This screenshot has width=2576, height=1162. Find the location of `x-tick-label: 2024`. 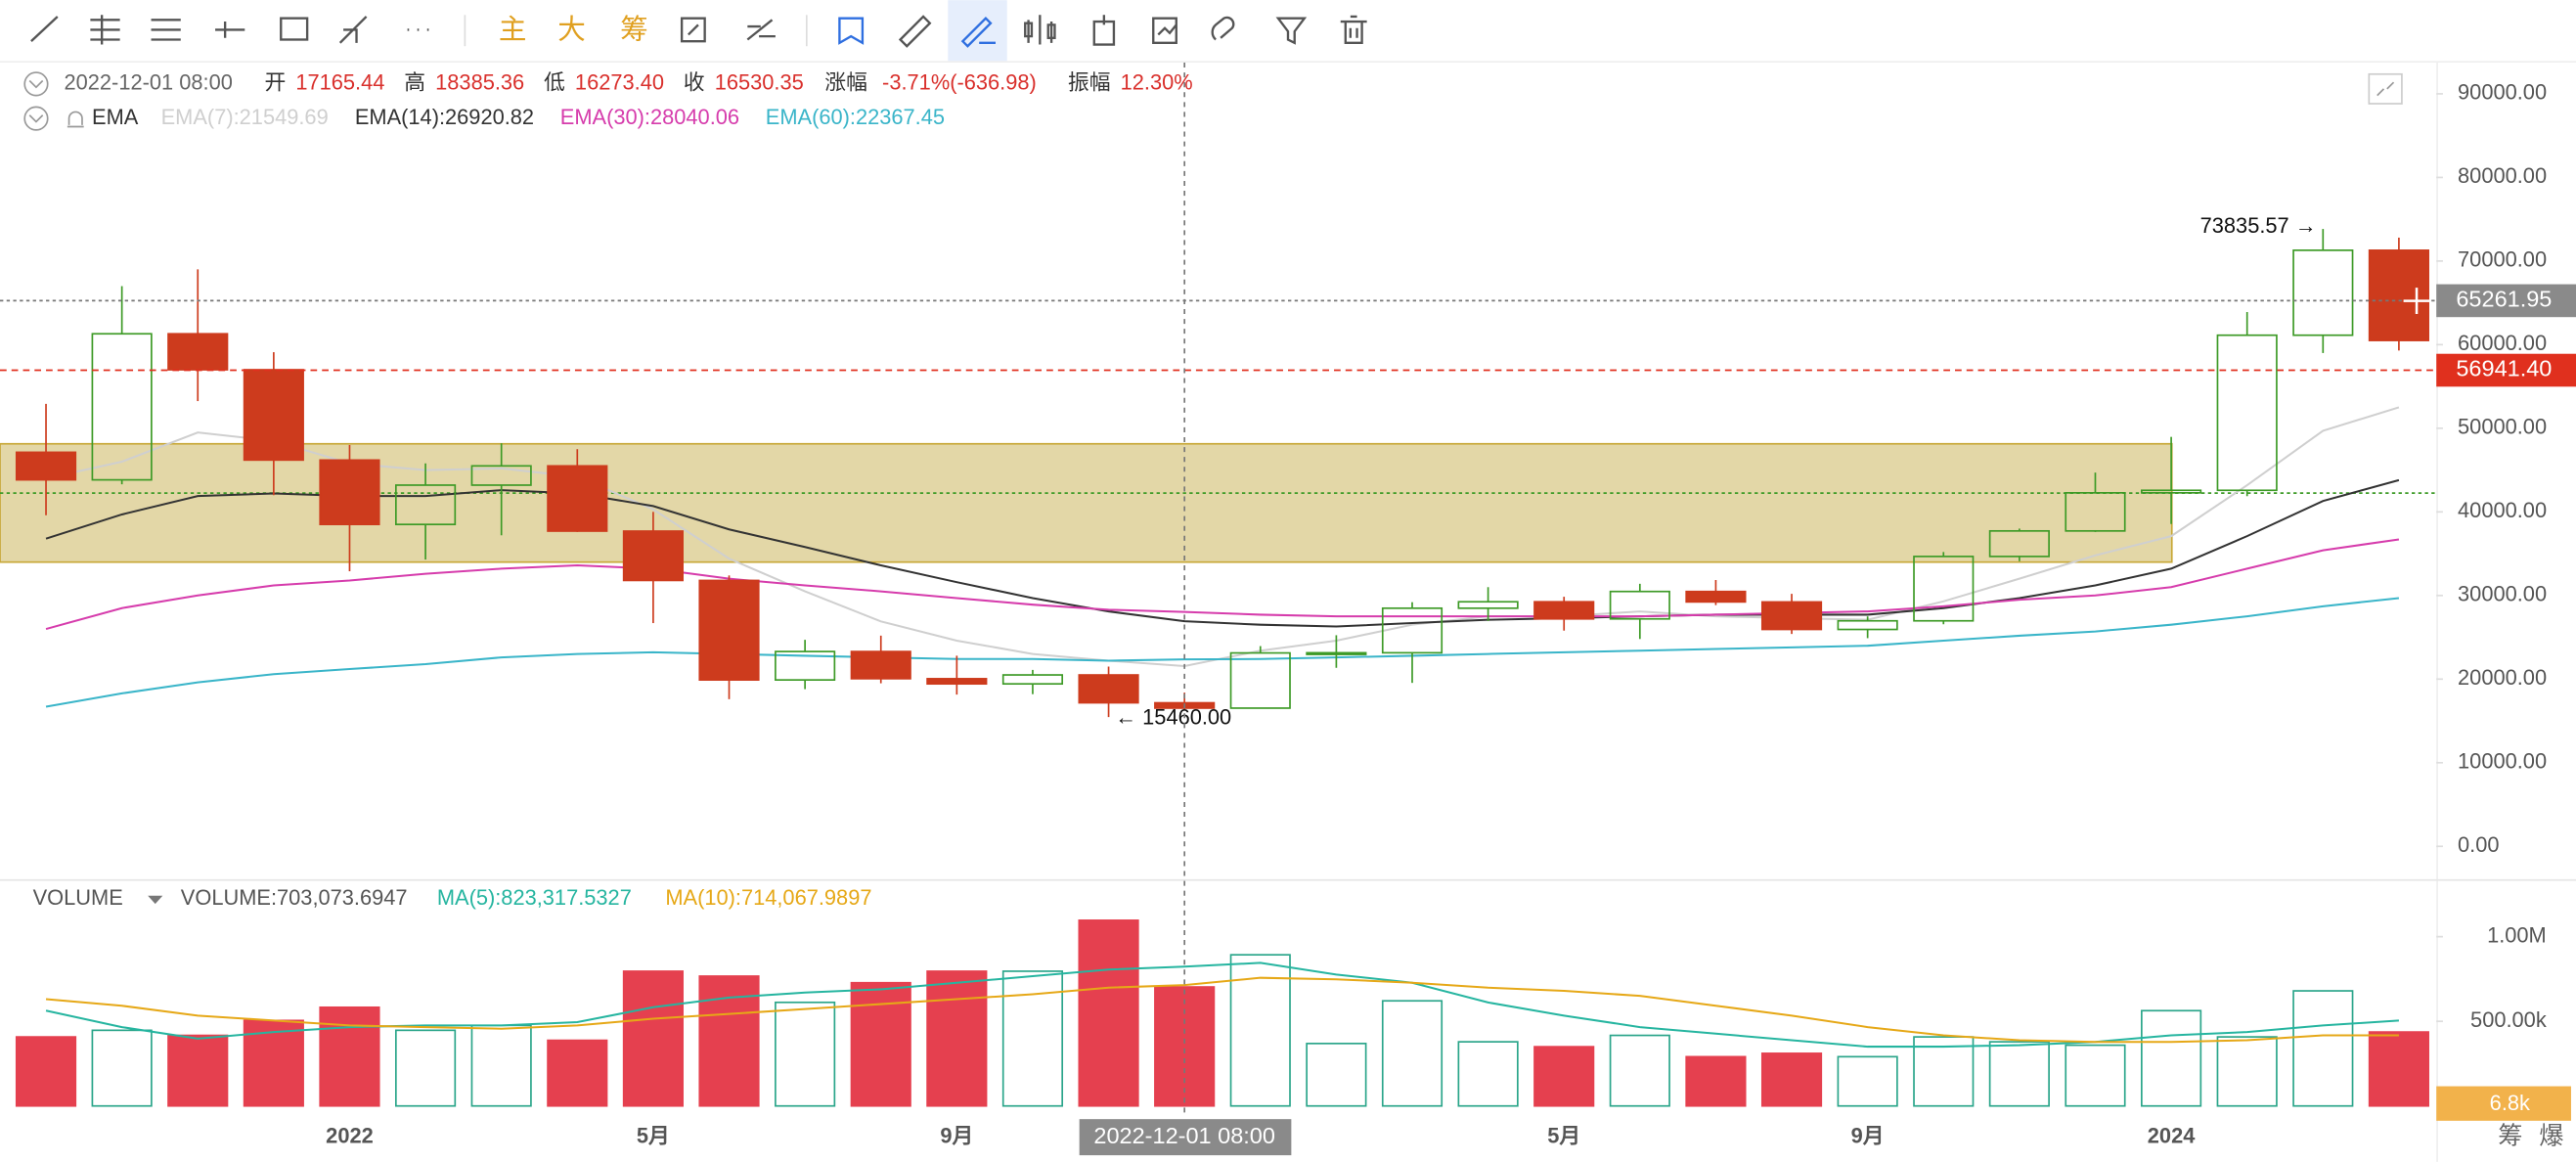

x-tick-label: 2024 is located at coordinates (2172, 1135).